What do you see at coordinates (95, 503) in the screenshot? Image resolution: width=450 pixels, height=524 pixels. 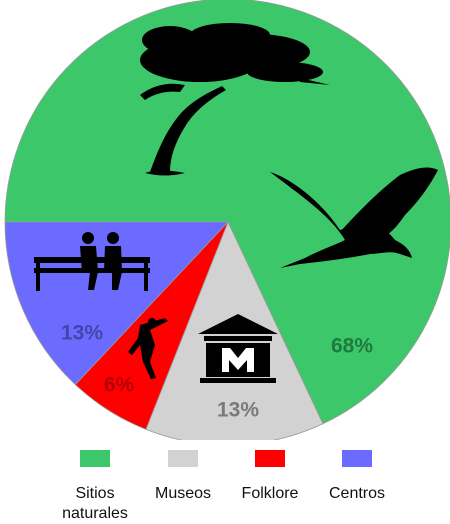 I see `legend-label: Sitios naturales` at bounding box center [95, 503].